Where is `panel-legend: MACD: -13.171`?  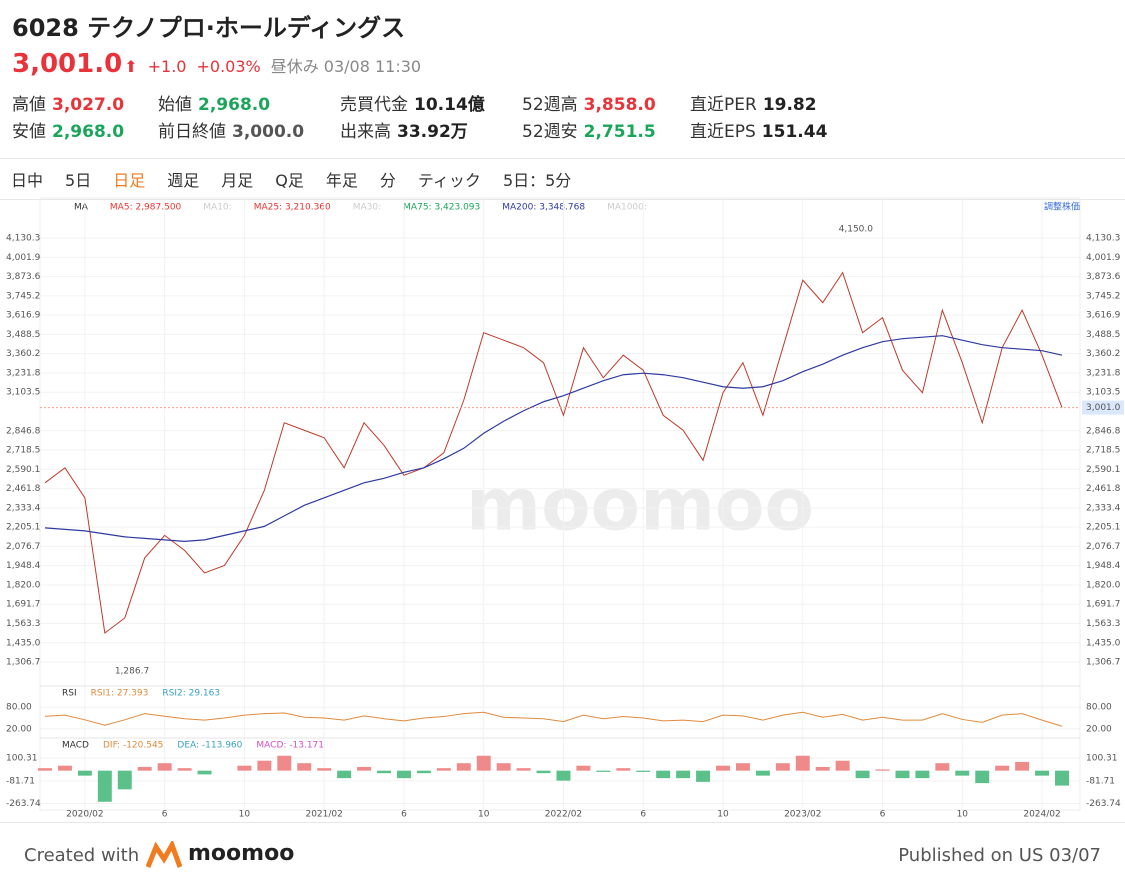
panel-legend: MACD: -13.171 is located at coordinates (290, 746).